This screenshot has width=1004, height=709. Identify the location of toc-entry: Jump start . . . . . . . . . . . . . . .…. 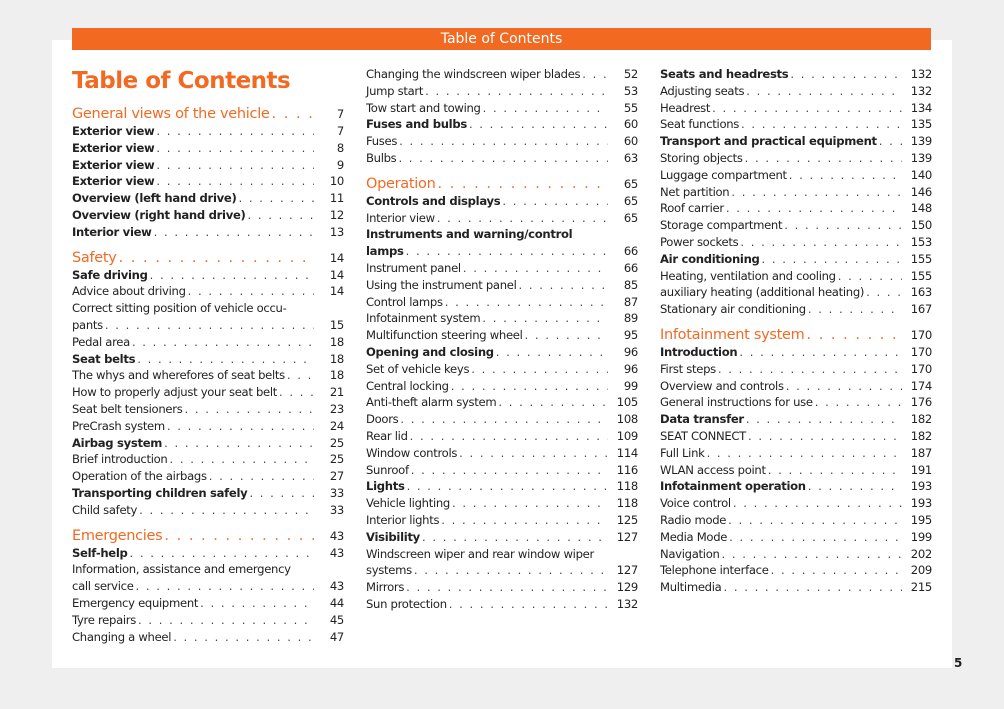
(502, 91).